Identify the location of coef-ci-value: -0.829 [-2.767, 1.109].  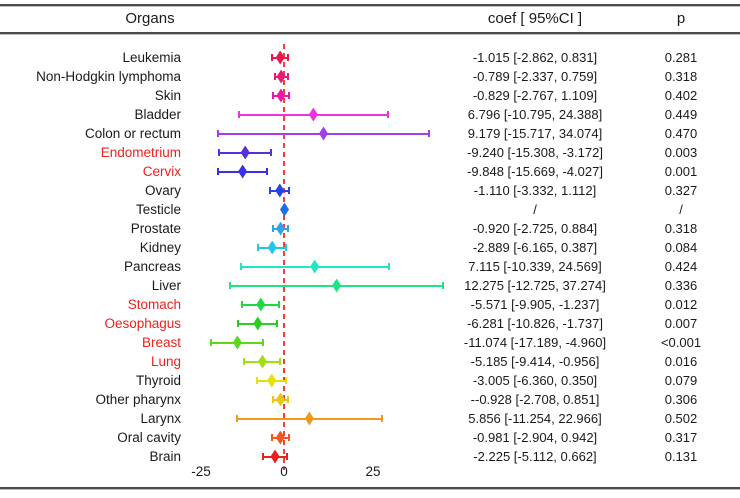
(535, 95).